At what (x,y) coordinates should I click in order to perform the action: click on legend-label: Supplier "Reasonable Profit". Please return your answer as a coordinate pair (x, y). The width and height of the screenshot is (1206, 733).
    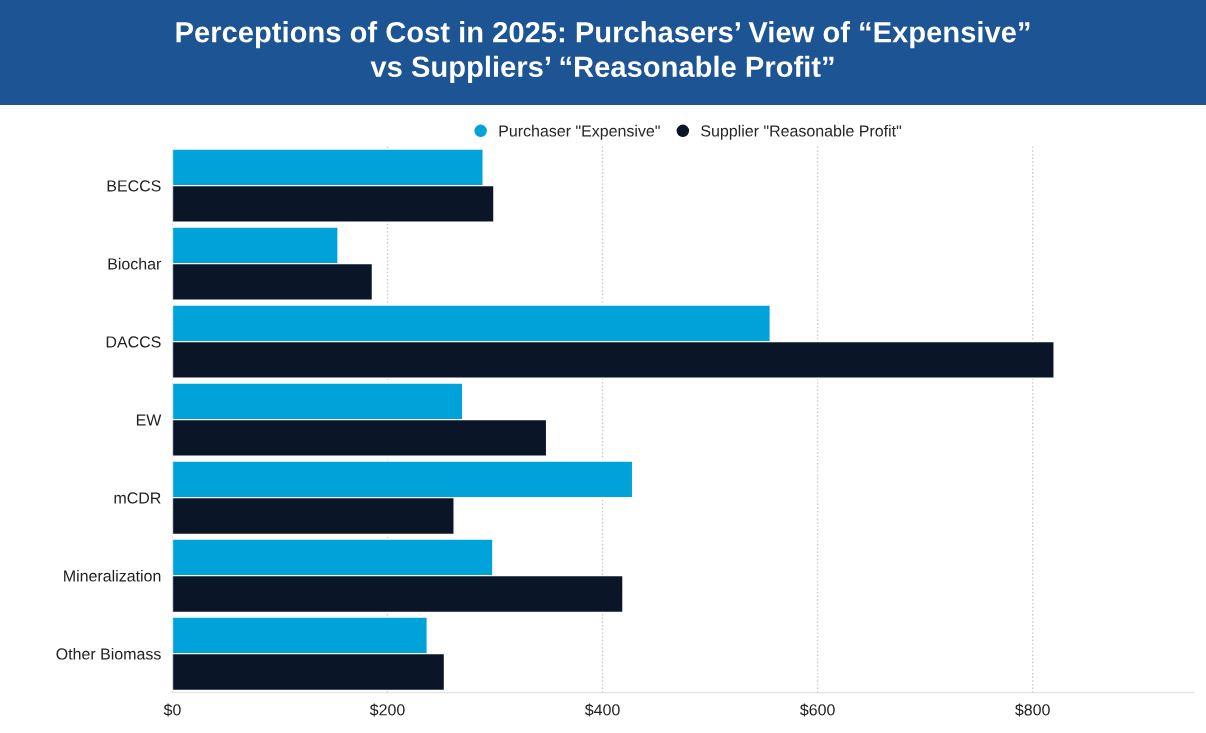
    Looking at the image, I should click on (801, 132).